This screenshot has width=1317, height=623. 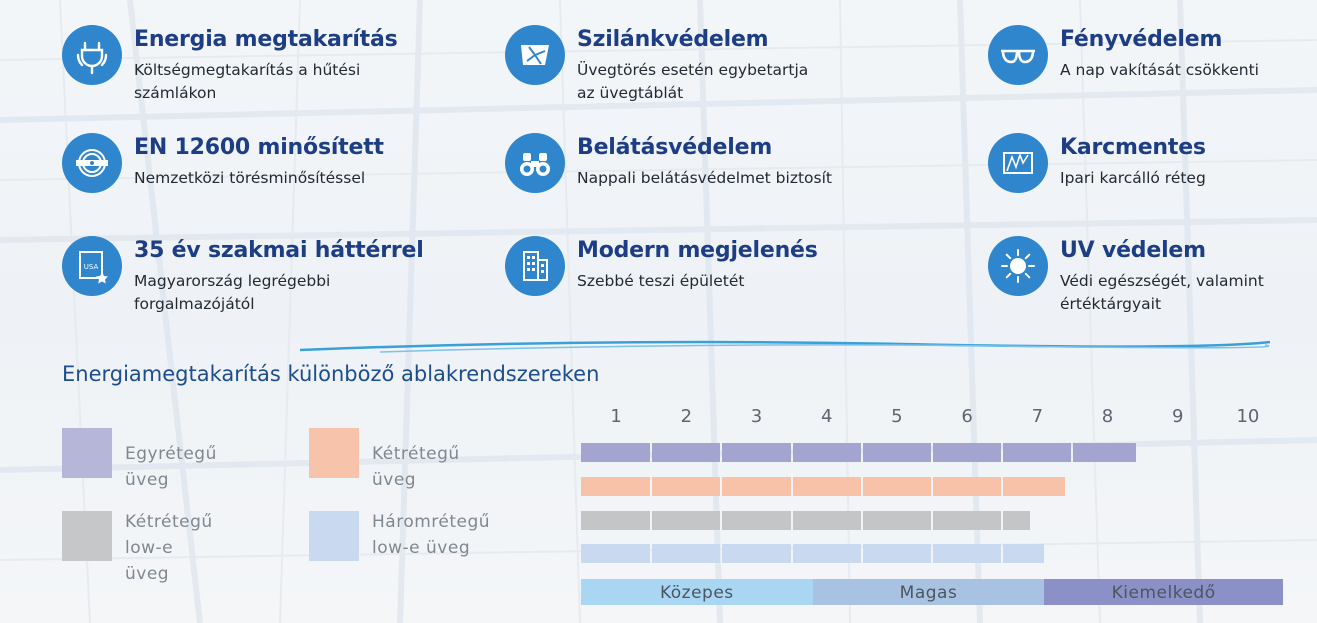 What do you see at coordinates (897, 416) in the screenshot?
I see `x-tick-label: 5` at bounding box center [897, 416].